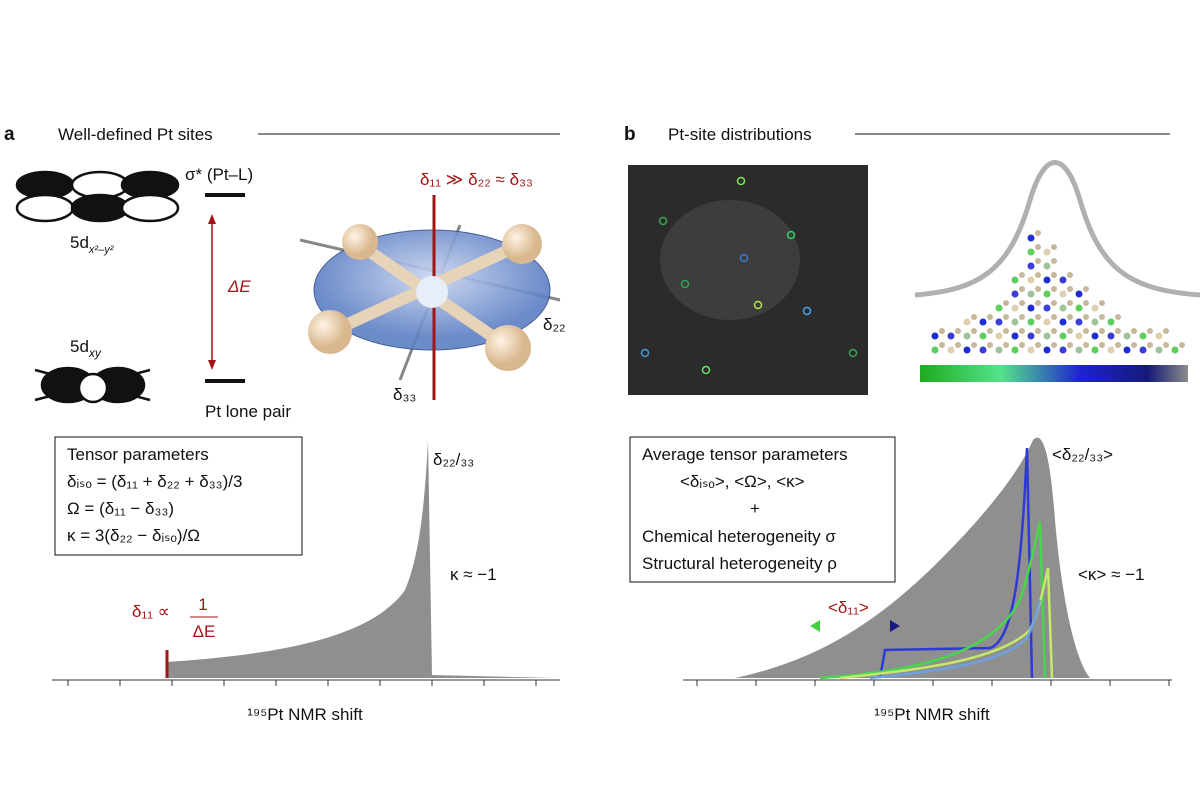 Image resolution: width=1200 pixels, height=805 pixels. Describe the element at coordinates (248, 411) in the screenshot. I see `level-label: Pt lone pair` at that location.